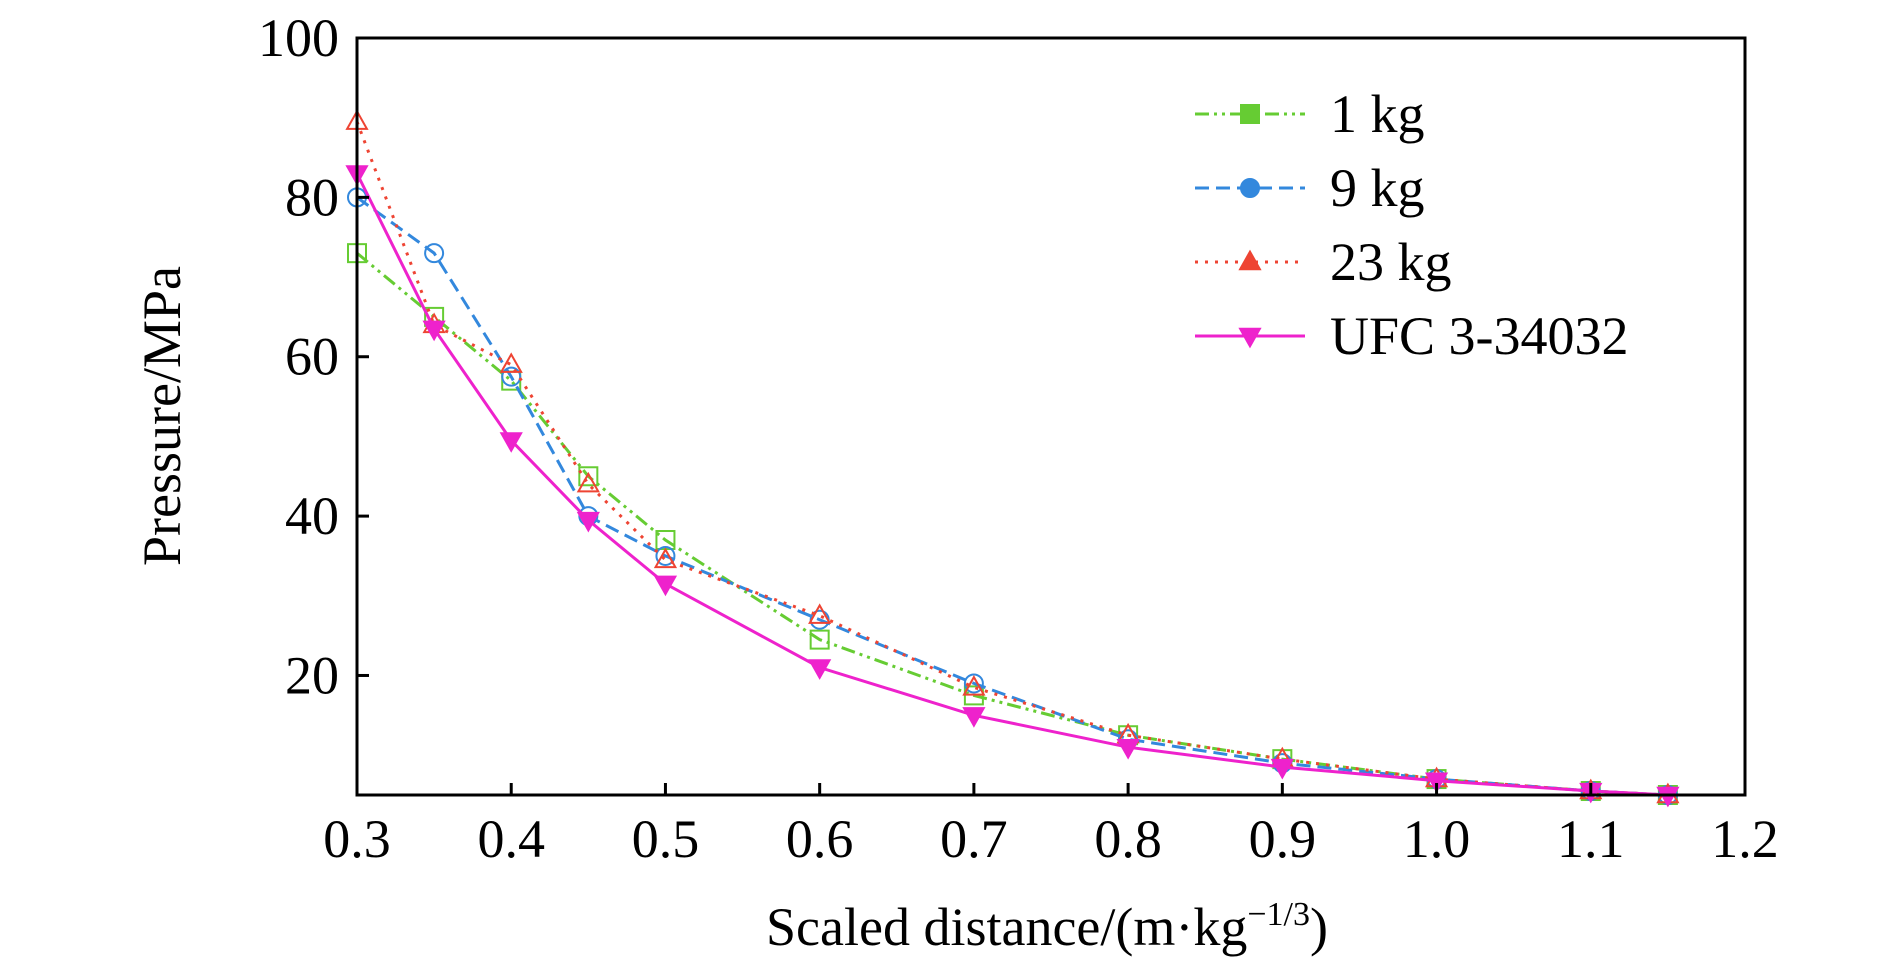 The height and width of the screenshot is (966, 1890). What do you see at coordinates (1128, 839) in the screenshot?
I see `x-tick-label: 0.8` at bounding box center [1128, 839].